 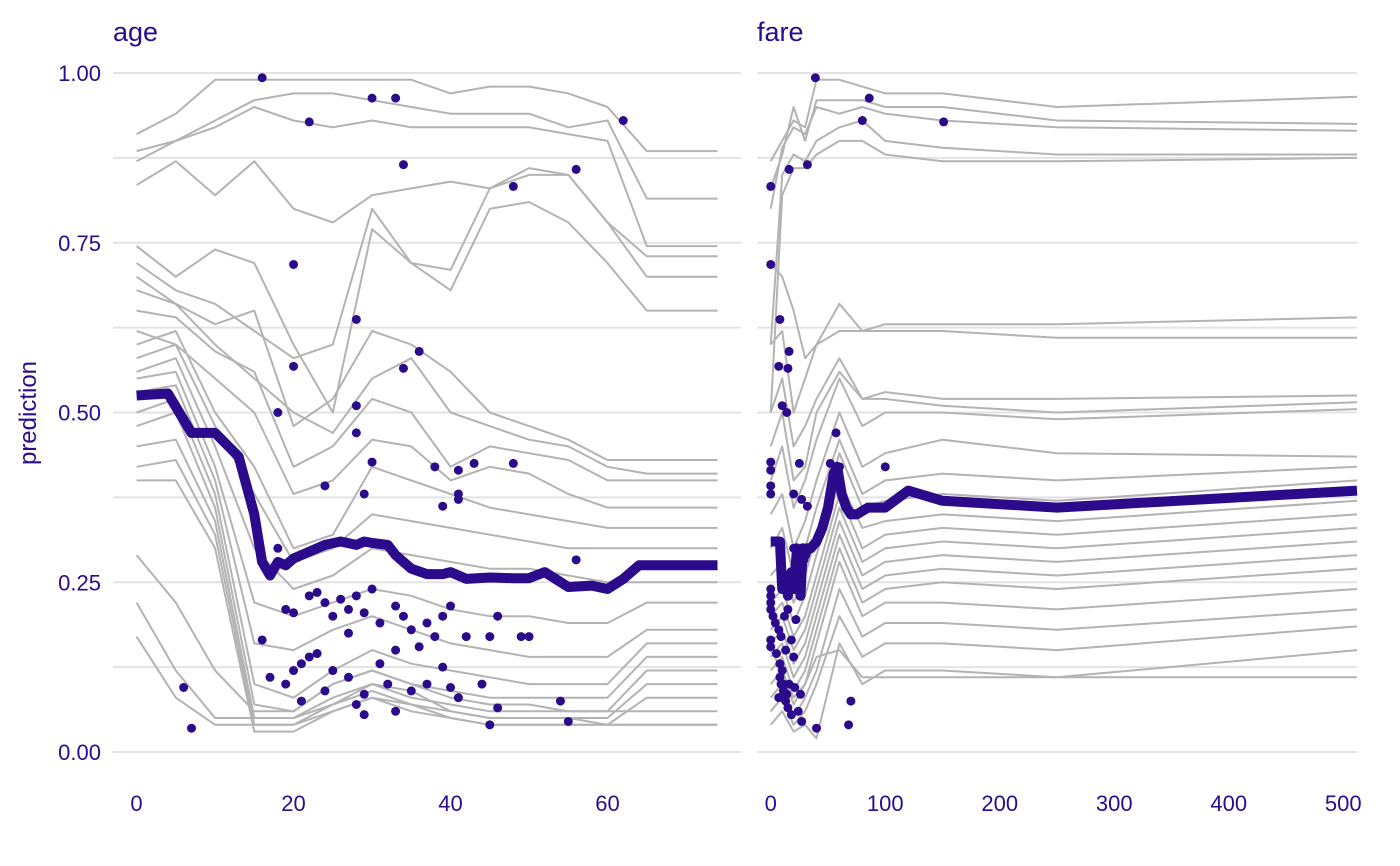 I want to click on panel-age-pdp, so click(x=427, y=491).